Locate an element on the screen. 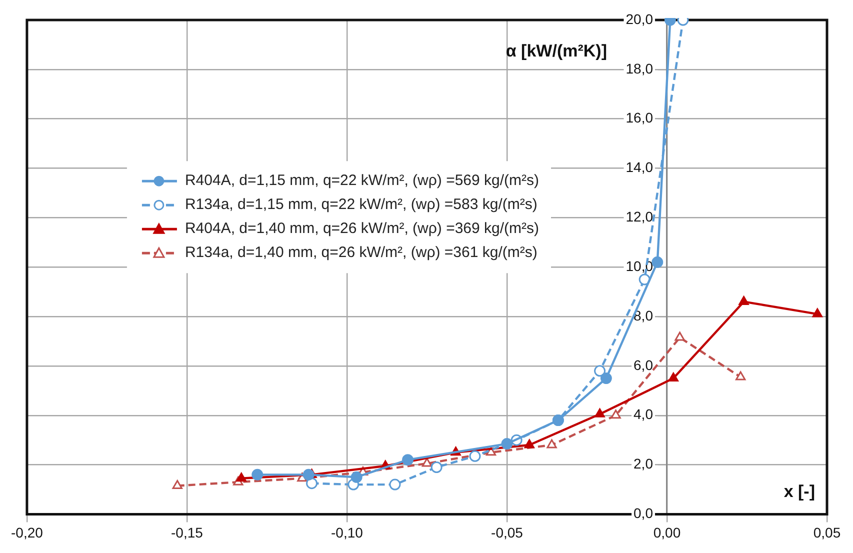 The width and height of the screenshot is (853, 553). y-tick-label: 16,0 is located at coordinates (640, 118).